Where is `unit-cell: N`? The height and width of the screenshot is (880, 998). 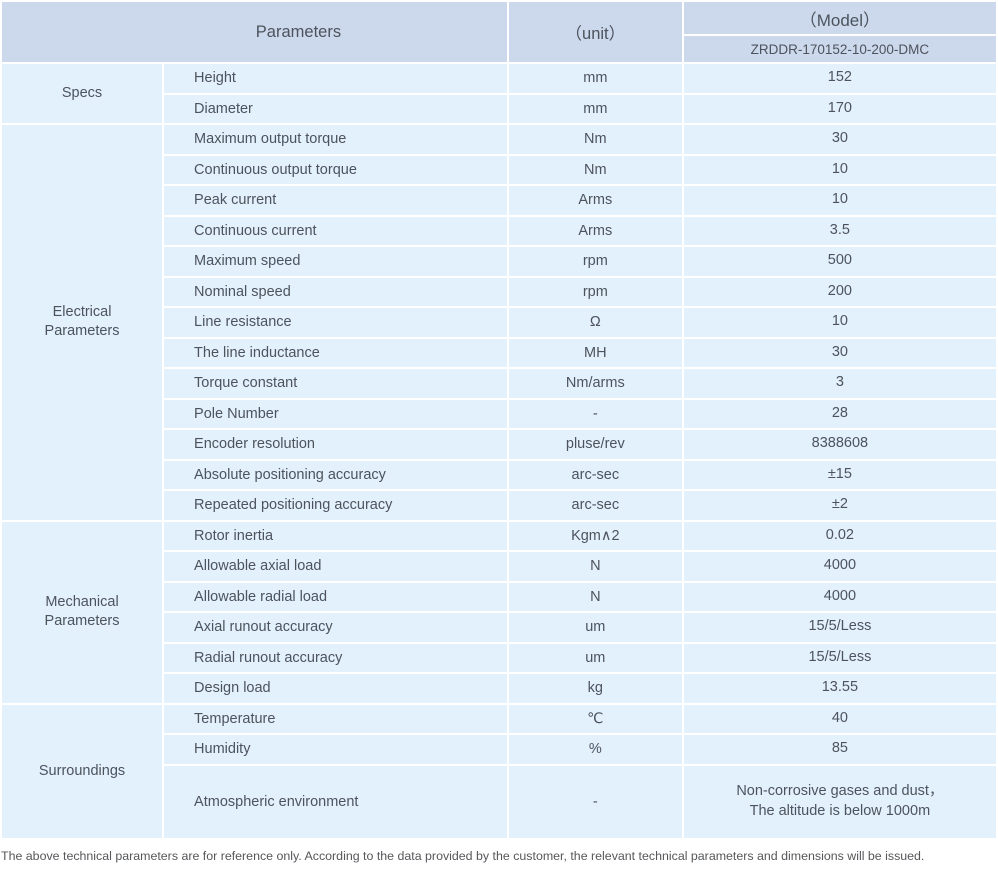
unit-cell: N is located at coordinates (595, 596).